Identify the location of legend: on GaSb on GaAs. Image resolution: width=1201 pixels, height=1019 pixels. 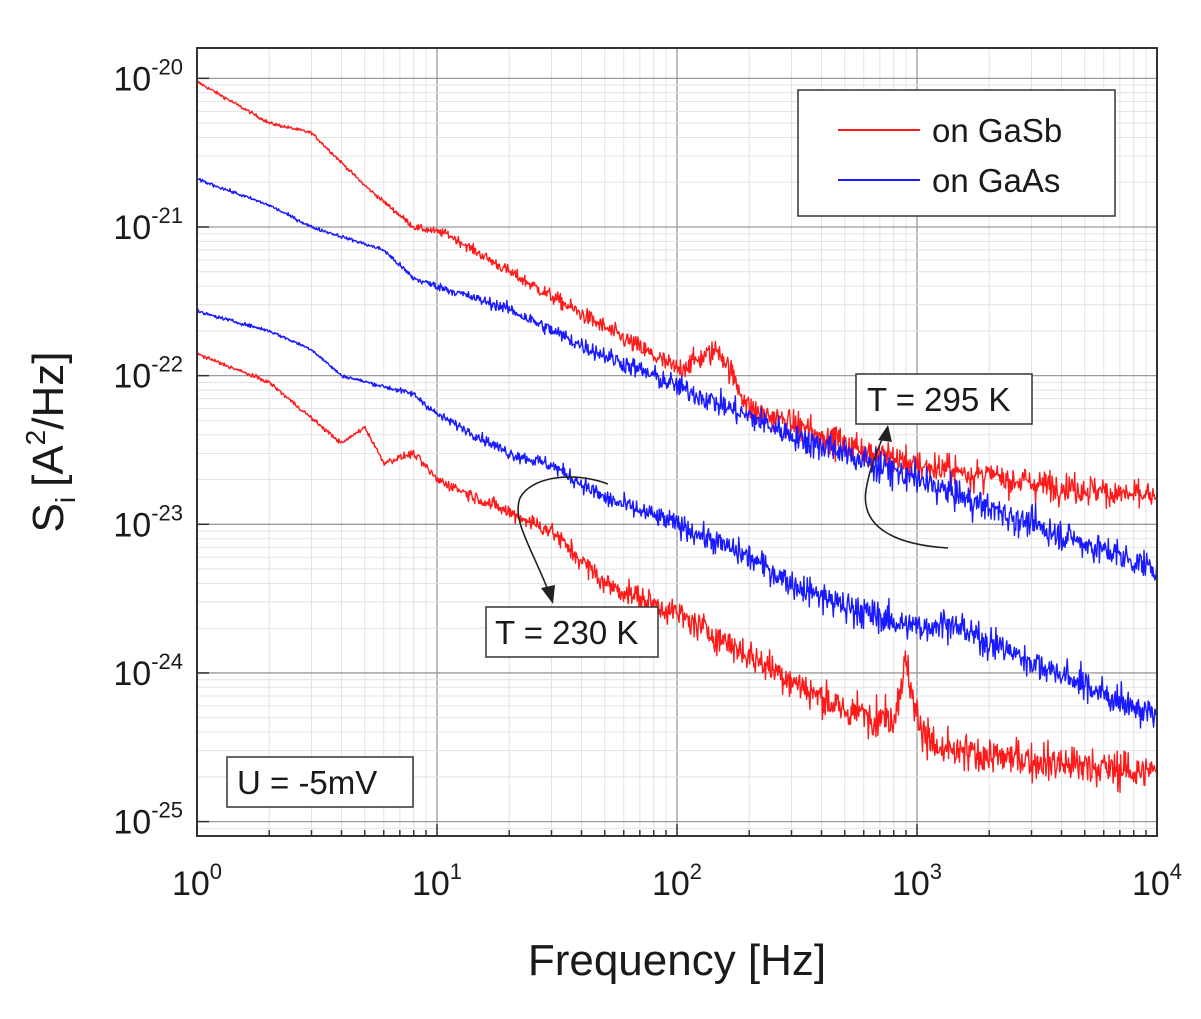
(956, 153).